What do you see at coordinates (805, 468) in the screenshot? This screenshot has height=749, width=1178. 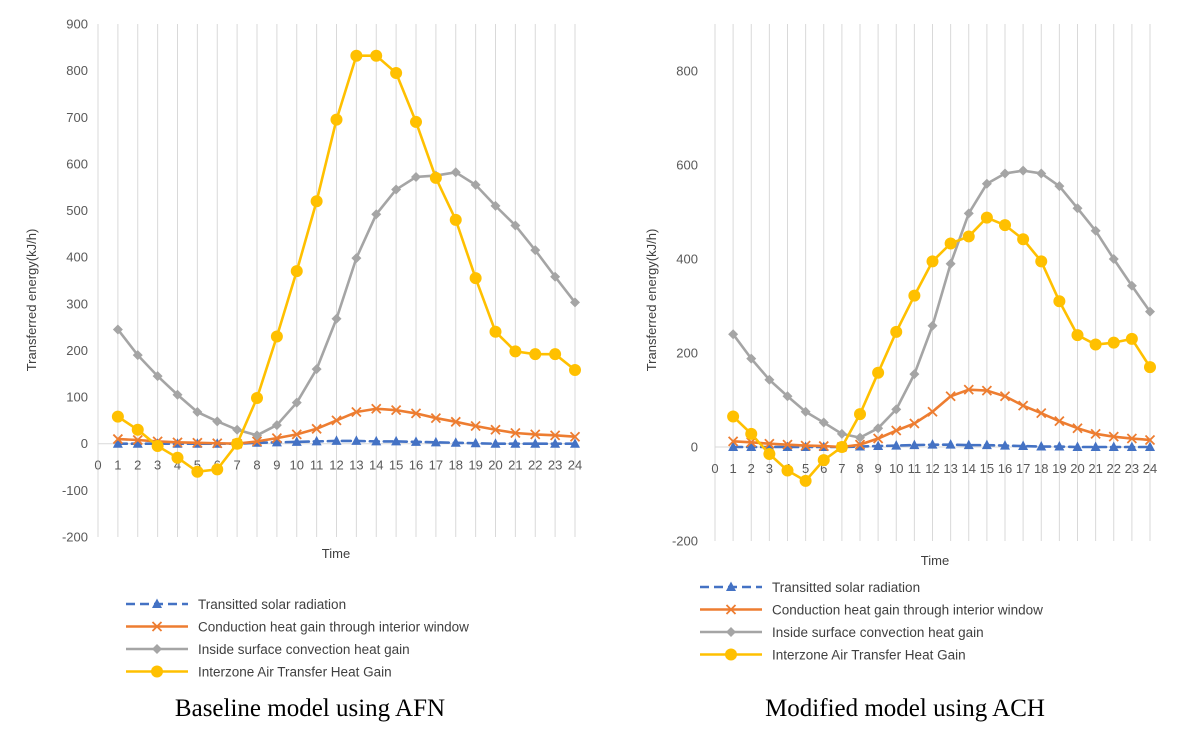 I see `x-tick-label: 5` at bounding box center [805, 468].